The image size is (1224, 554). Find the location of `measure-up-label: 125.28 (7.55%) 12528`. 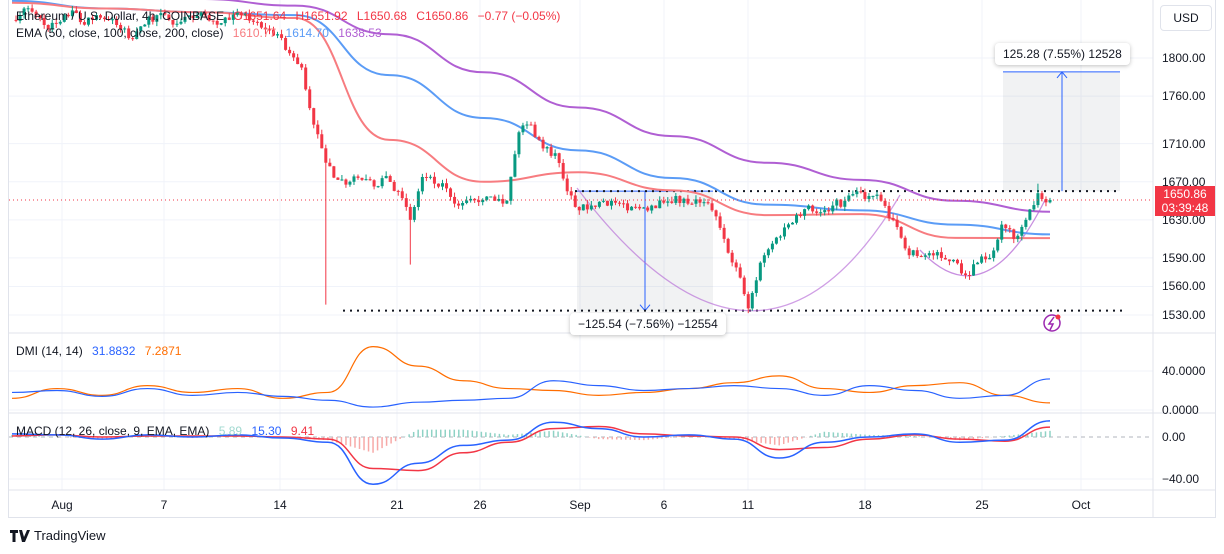

measure-up-label: 125.28 (7.55%) 12528 is located at coordinates (1062, 54).